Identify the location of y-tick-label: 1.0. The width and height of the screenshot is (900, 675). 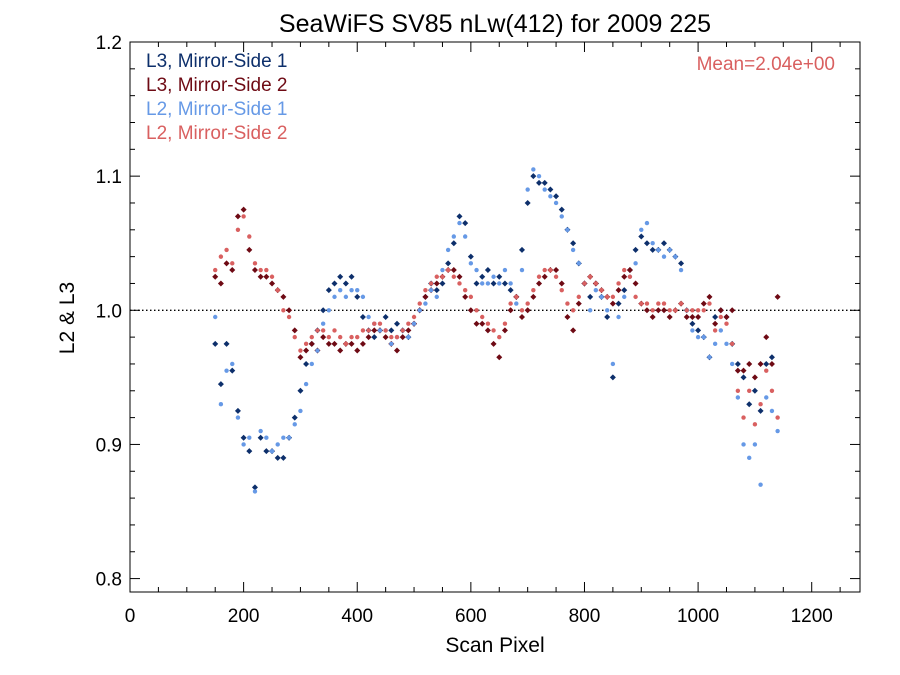
(109, 311).